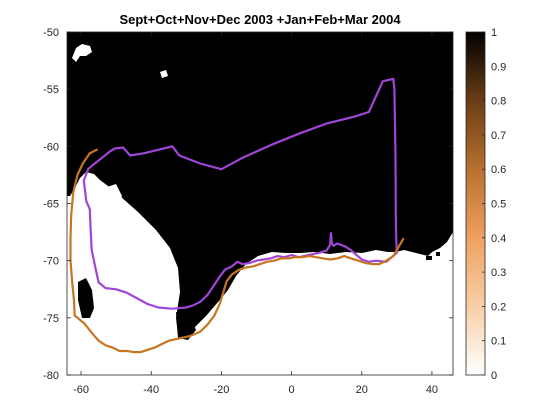  I want to click on colorbar-tick-label: 0.6, so click(498, 170).